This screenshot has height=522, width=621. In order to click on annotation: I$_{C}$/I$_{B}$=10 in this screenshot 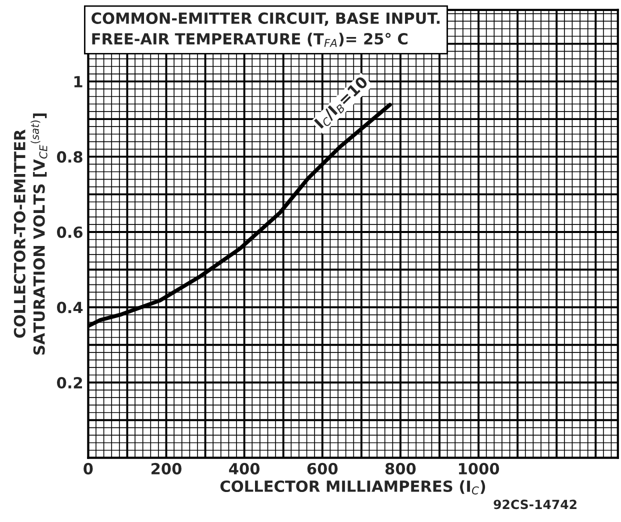, I will do `click(342, 103)`.